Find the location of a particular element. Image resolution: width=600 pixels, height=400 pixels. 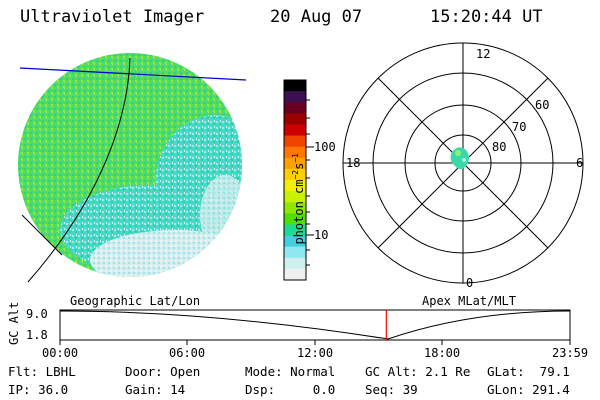

colorbar-unit-label: photon cm−2s−1 is located at coordinates (298, 199).